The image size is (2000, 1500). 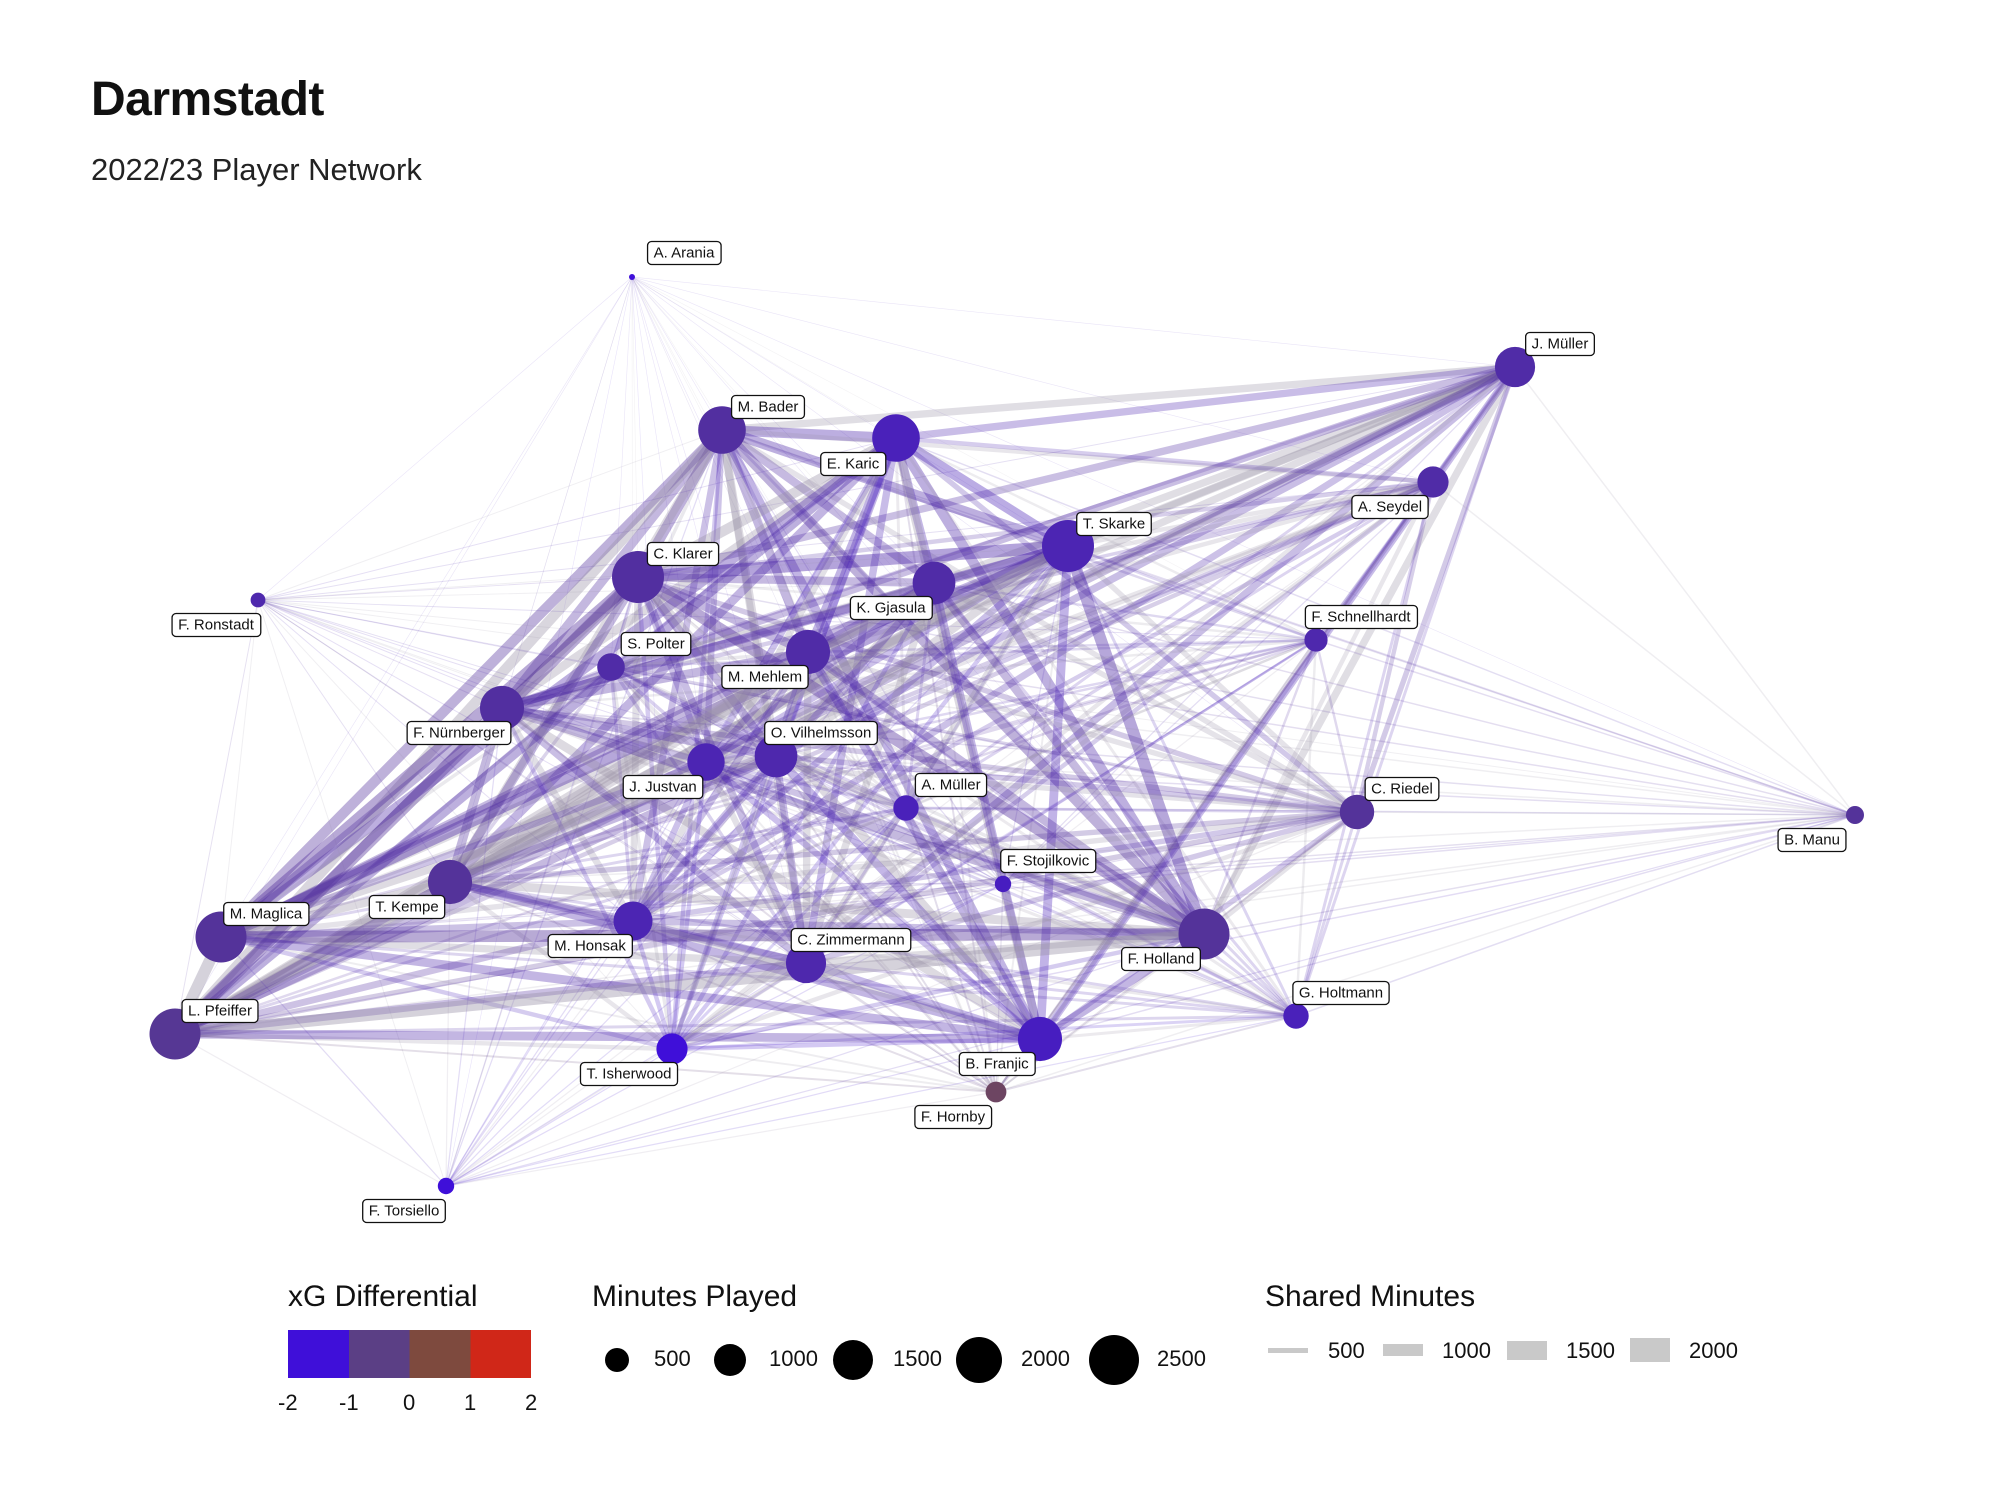 What do you see at coordinates (1403, 1350) in the screenshot?
I see `width-key-line` at bounding box center [1403, 1350].